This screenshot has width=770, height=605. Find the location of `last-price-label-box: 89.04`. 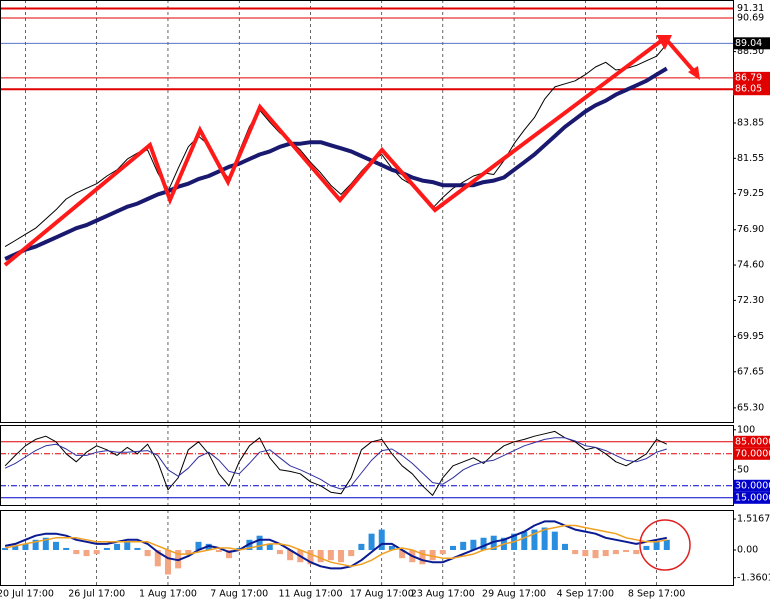

last-price-label-box: 89.04 is located at coordinates (751, 43).